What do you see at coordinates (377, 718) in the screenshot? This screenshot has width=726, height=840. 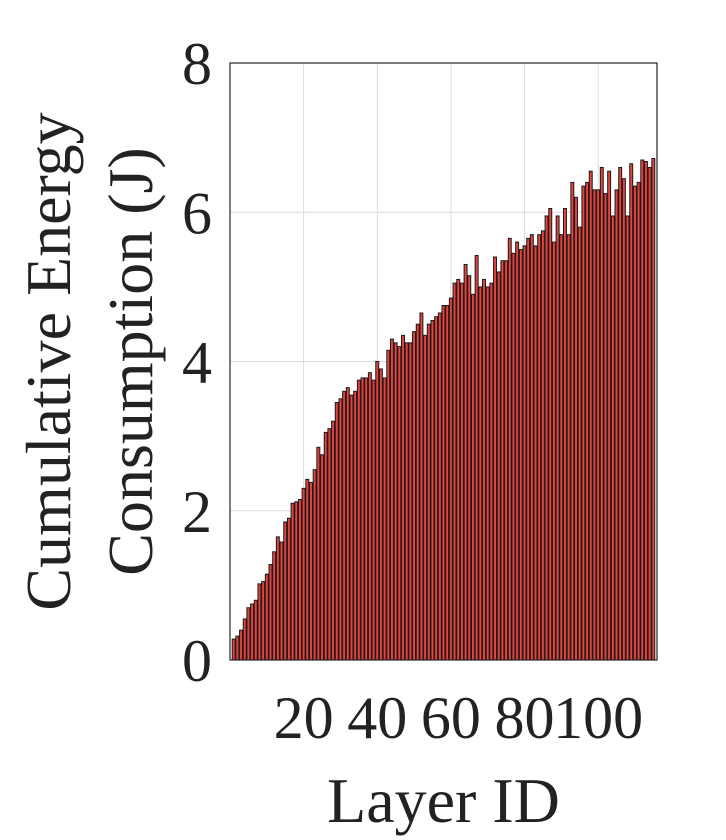 I see `x-tick-label: 40` at bounding box center [377, 718].